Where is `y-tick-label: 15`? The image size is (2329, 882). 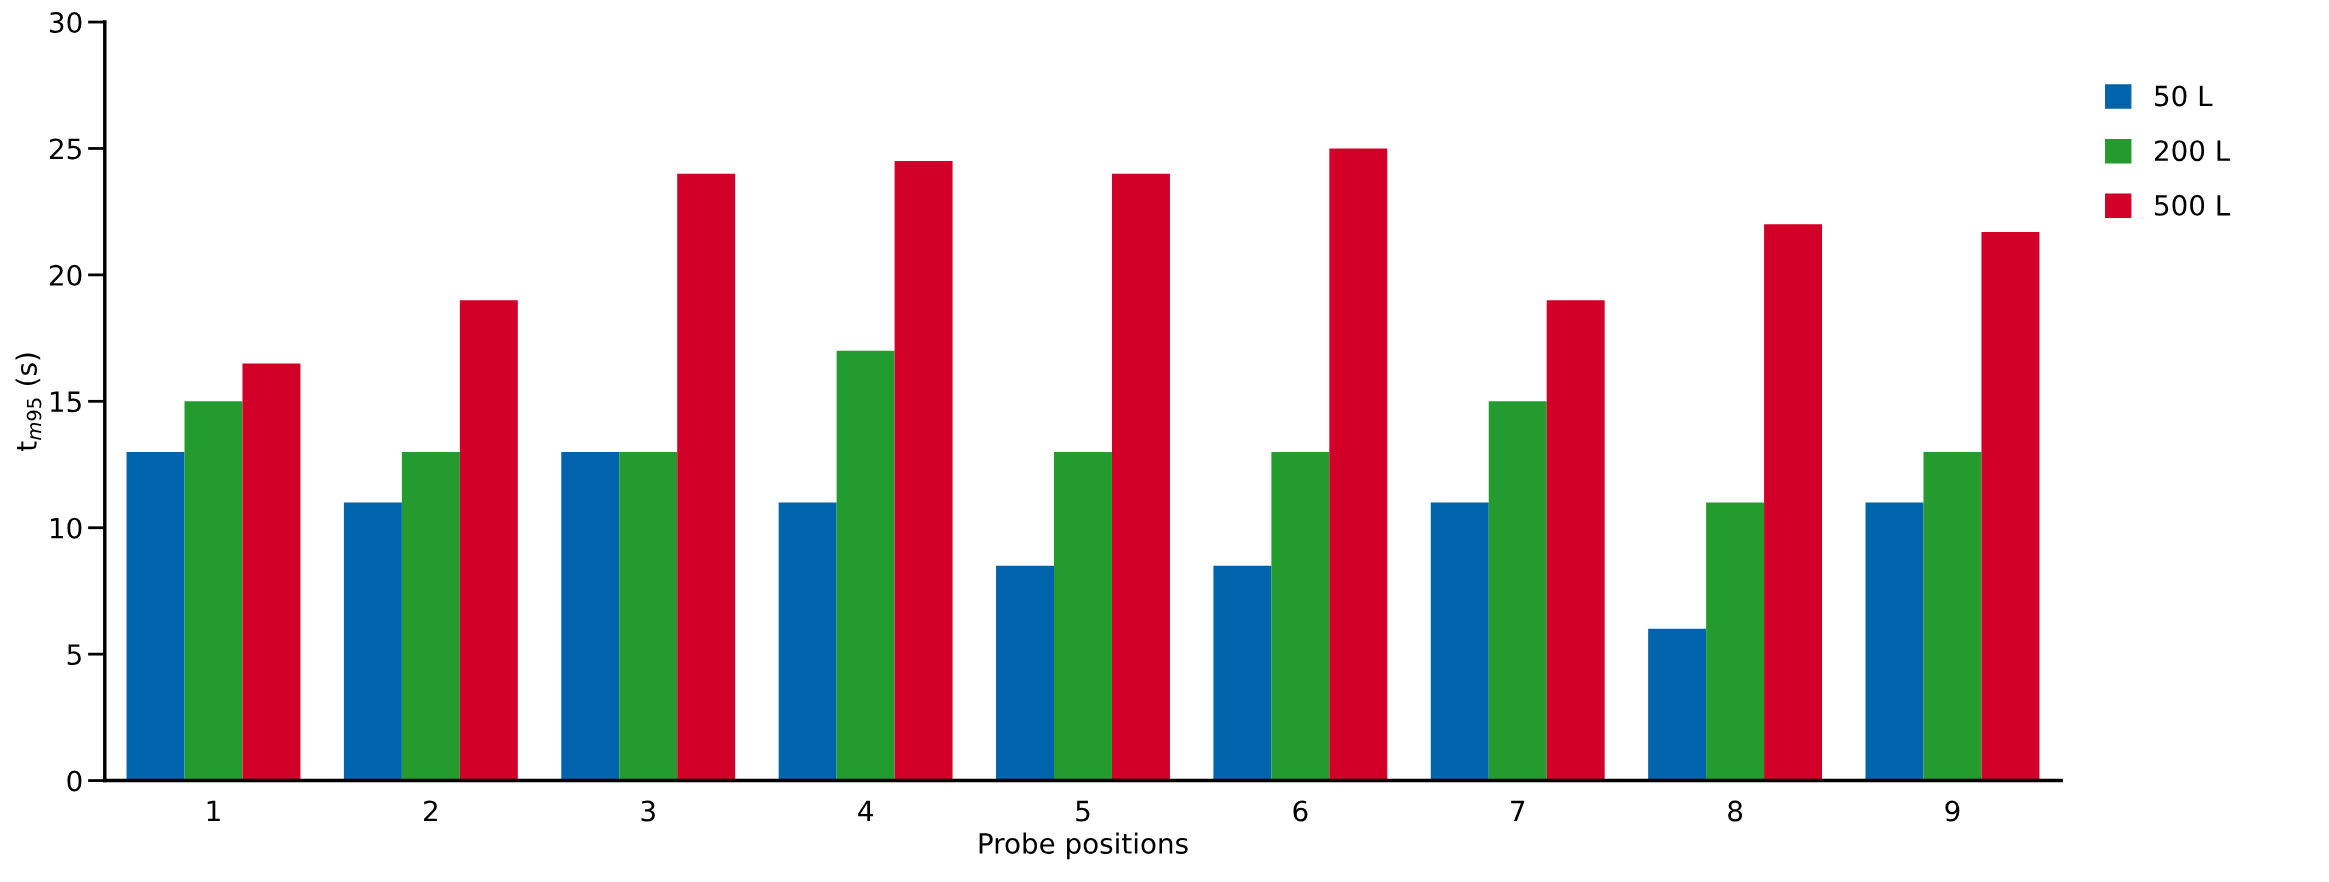
y-tick-label: 15 is located at coordinates (65, 402).